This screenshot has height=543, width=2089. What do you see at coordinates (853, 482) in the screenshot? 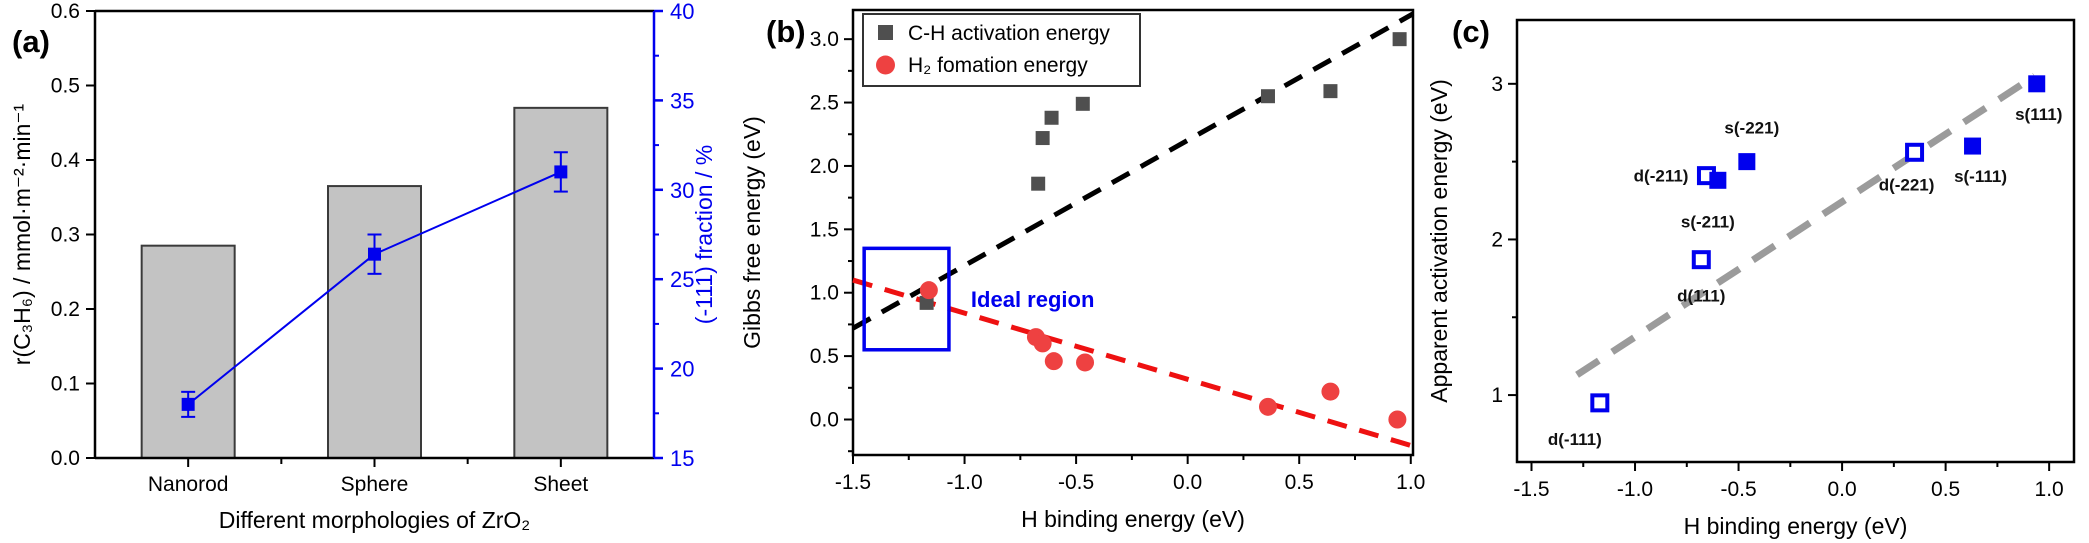
I see `b-xtick-label: -1.5` at bounding box center [853, 482].